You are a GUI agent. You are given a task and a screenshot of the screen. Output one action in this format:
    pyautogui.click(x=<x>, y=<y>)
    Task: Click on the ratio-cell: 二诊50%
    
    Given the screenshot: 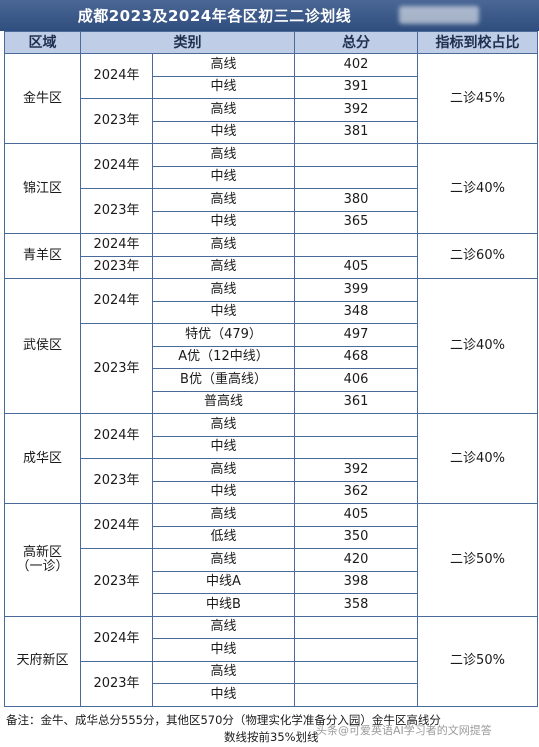 What is the action you would take?
    pyautogui.click(x=477, y=661)
    